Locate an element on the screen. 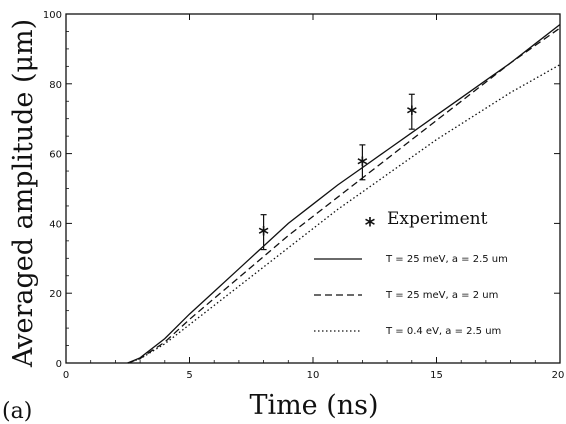  x-axis-title: Time (ns) is located at coordinates (313, 405).